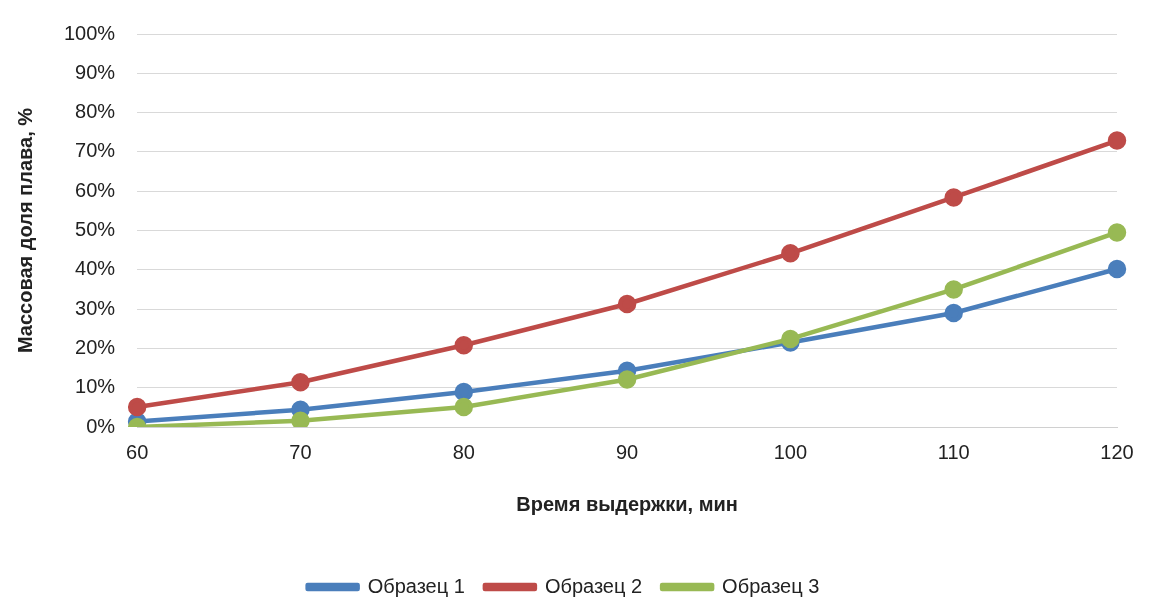 The image size is (1157, 612). I want to click on y-tick-label: 60%, so click(95, 189).